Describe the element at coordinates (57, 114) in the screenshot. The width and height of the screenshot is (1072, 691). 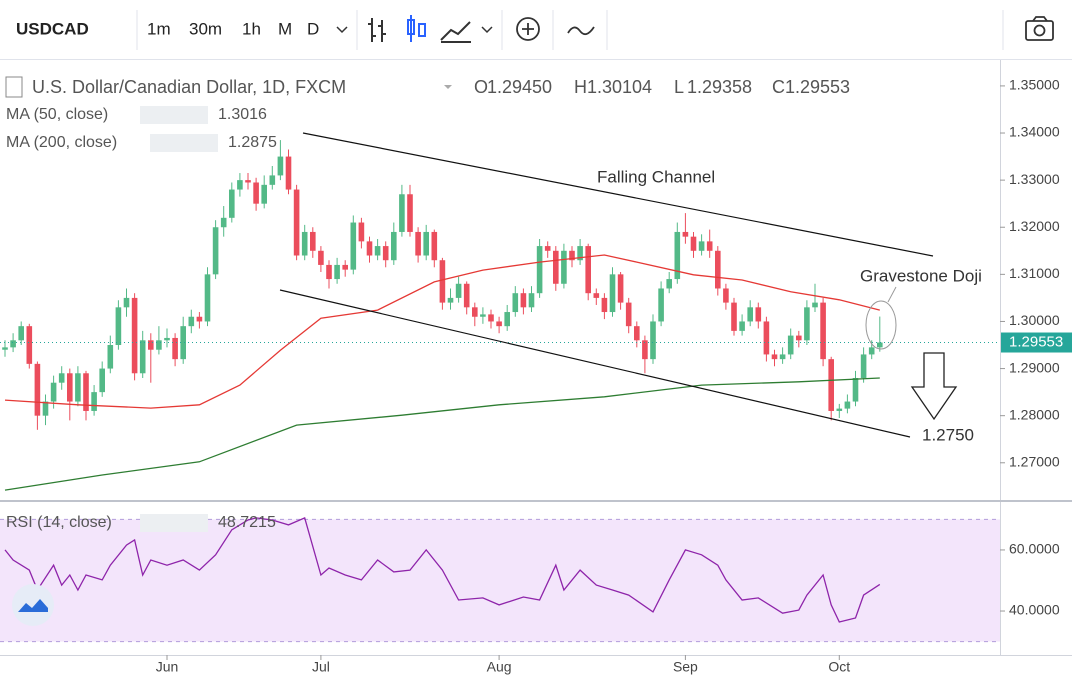
I see `indicator-legend: MA (50, close)` at that location.